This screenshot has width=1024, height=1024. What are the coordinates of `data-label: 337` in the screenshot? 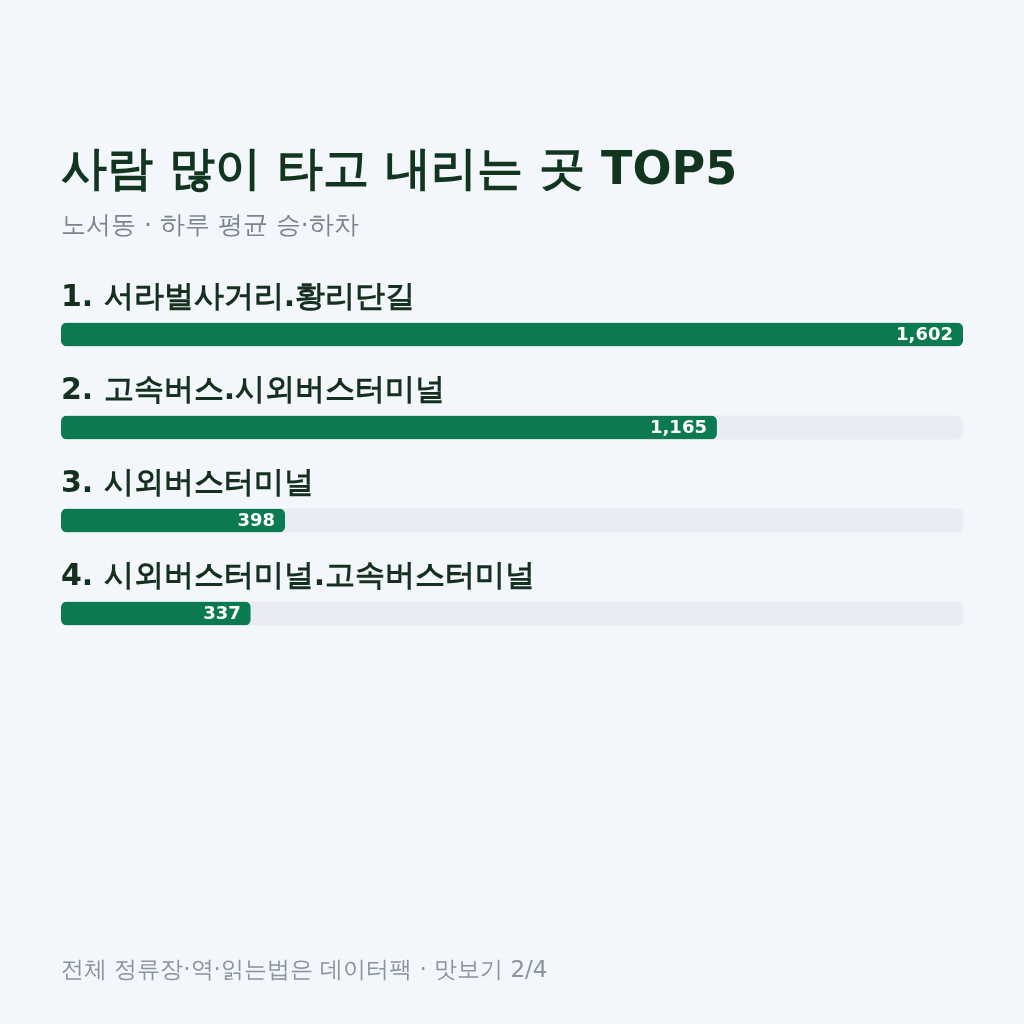 It's located at (222, 612).